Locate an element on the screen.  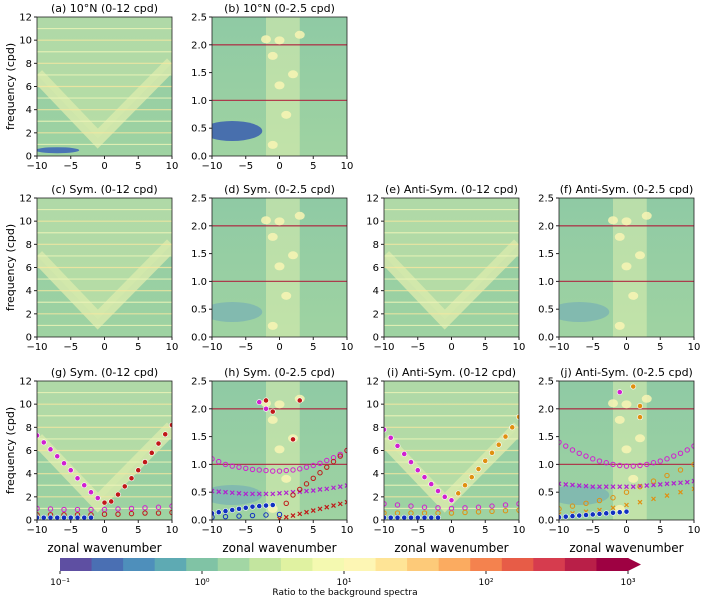
colorbar-tick-label: 10⁻¹ is located at coordinates (60, 583).